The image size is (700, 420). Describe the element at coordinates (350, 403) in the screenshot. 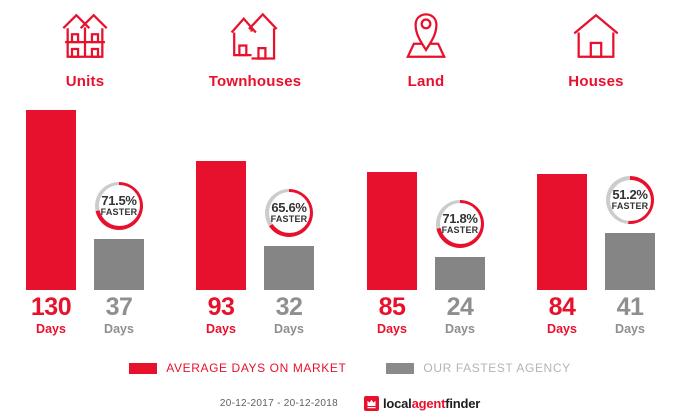

I see `footer: 20-12-2017 - 20-12-2018 localagentfinder` at that location.